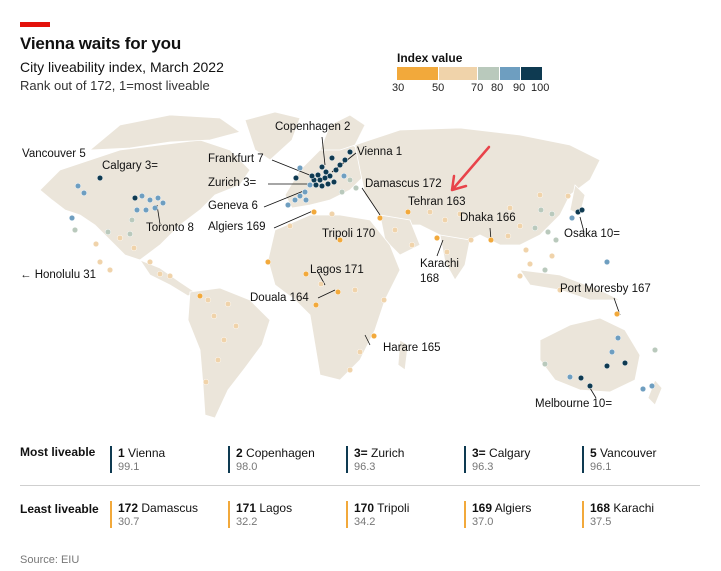 Image resolution: width=721 pixels, height=571 pixels. What do you see at coordinates (592, 234) in the screenshot?
I see `label-osaka: Osaka 10=` at bounding box center [592, 234].